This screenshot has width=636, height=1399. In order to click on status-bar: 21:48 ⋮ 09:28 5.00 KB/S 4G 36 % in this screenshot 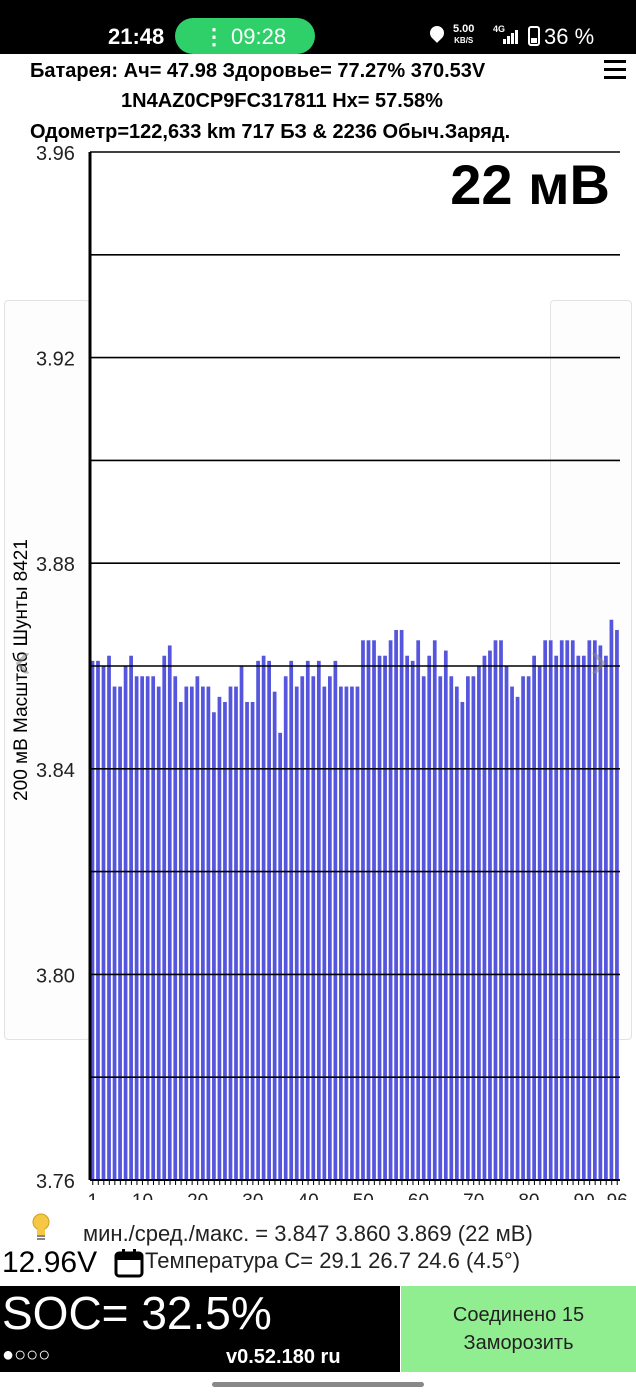, I will do `click(318, 27)`.